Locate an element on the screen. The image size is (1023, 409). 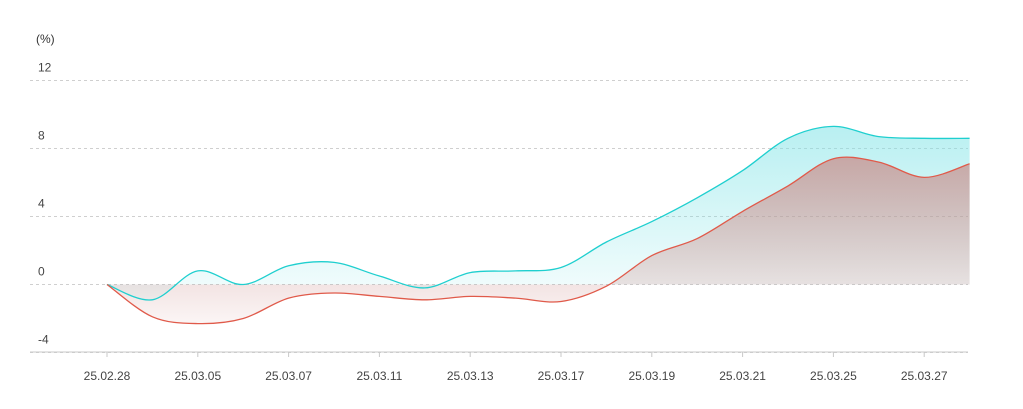
y-tick-label: 0 is located at coordinates (41, 272).